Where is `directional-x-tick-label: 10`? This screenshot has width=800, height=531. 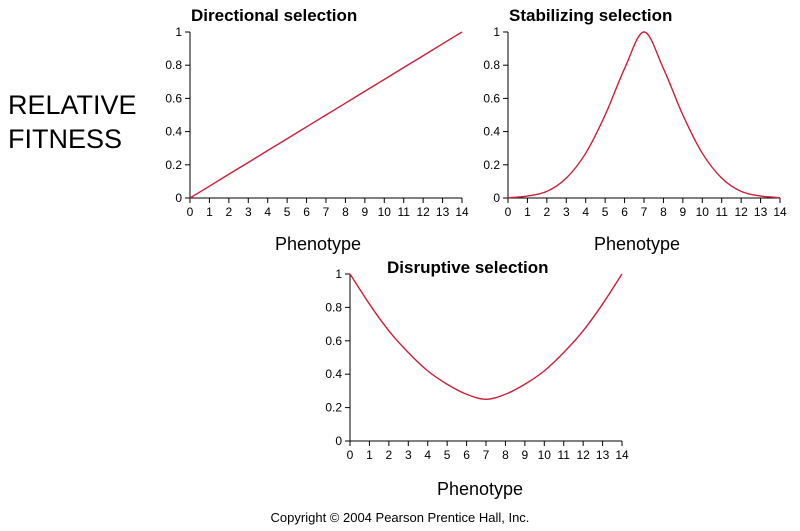
directional-x-tick-label: 10 is located at coordinates (385, 212).